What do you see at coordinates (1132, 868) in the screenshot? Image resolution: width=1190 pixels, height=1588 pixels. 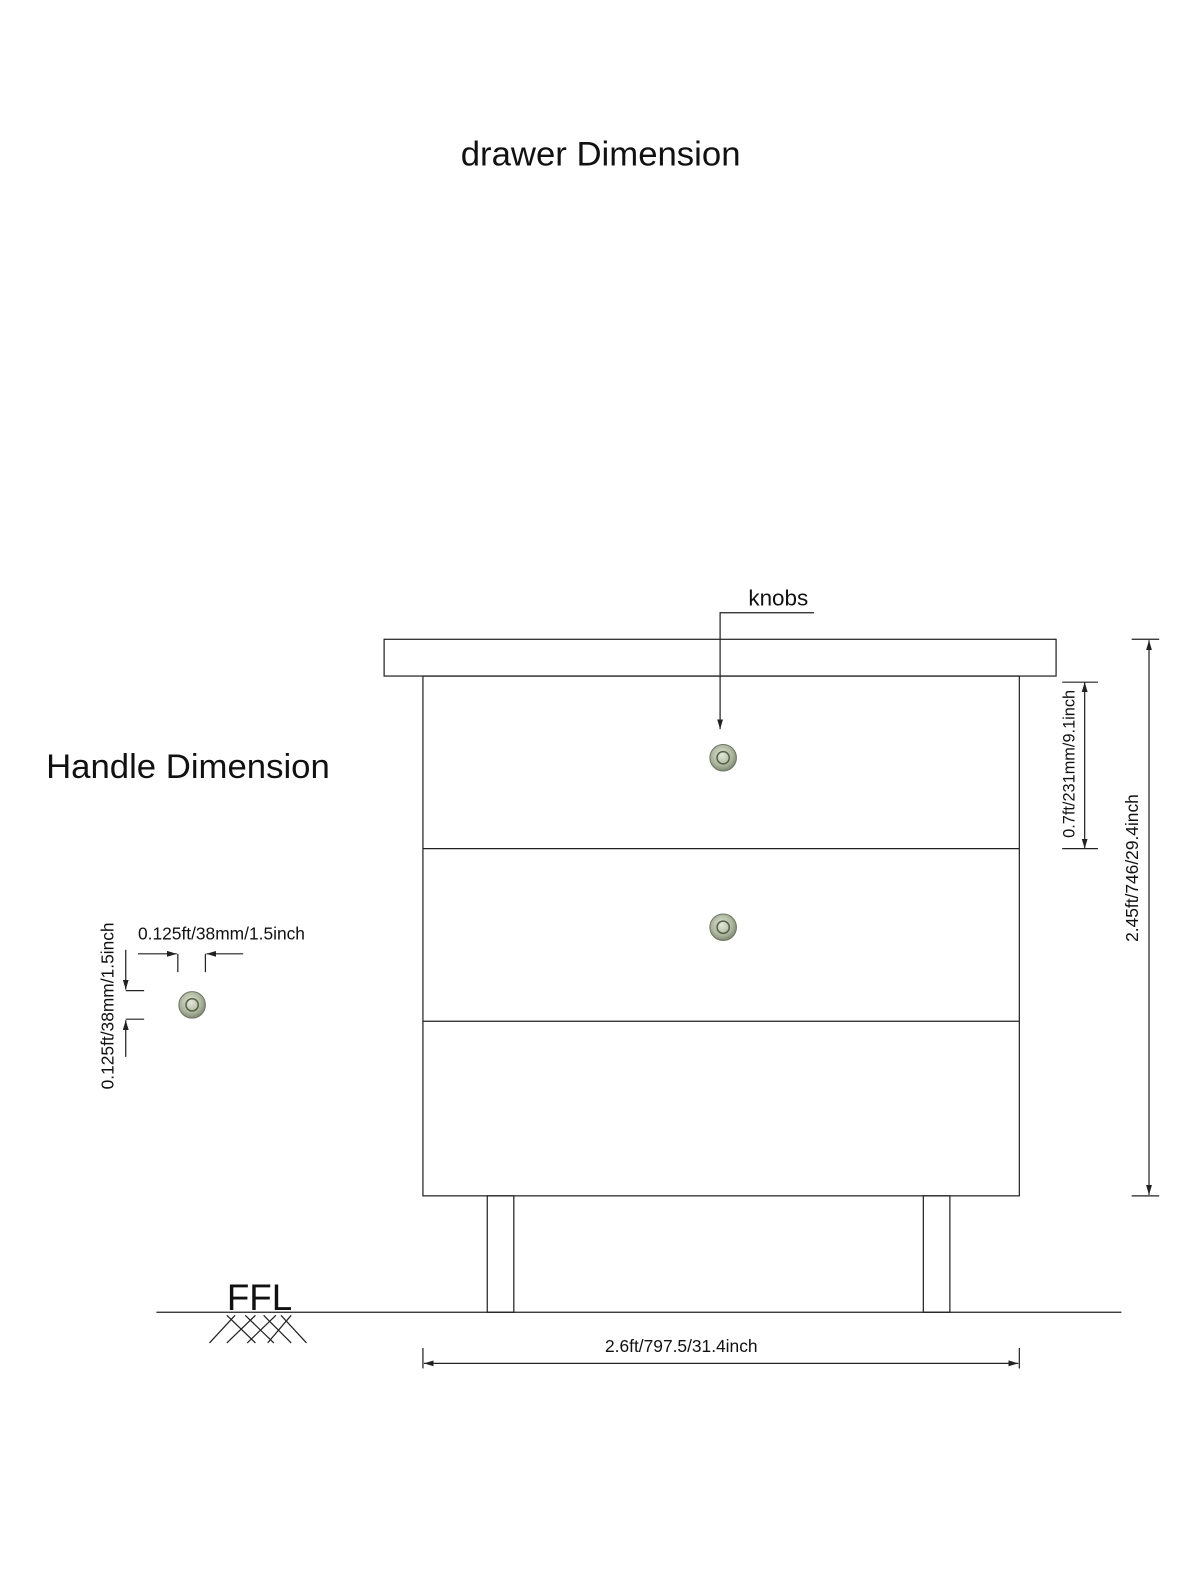 I see `total-height-label: 2.45ft/746/29.4inch` at bounding box center [1132, 868].